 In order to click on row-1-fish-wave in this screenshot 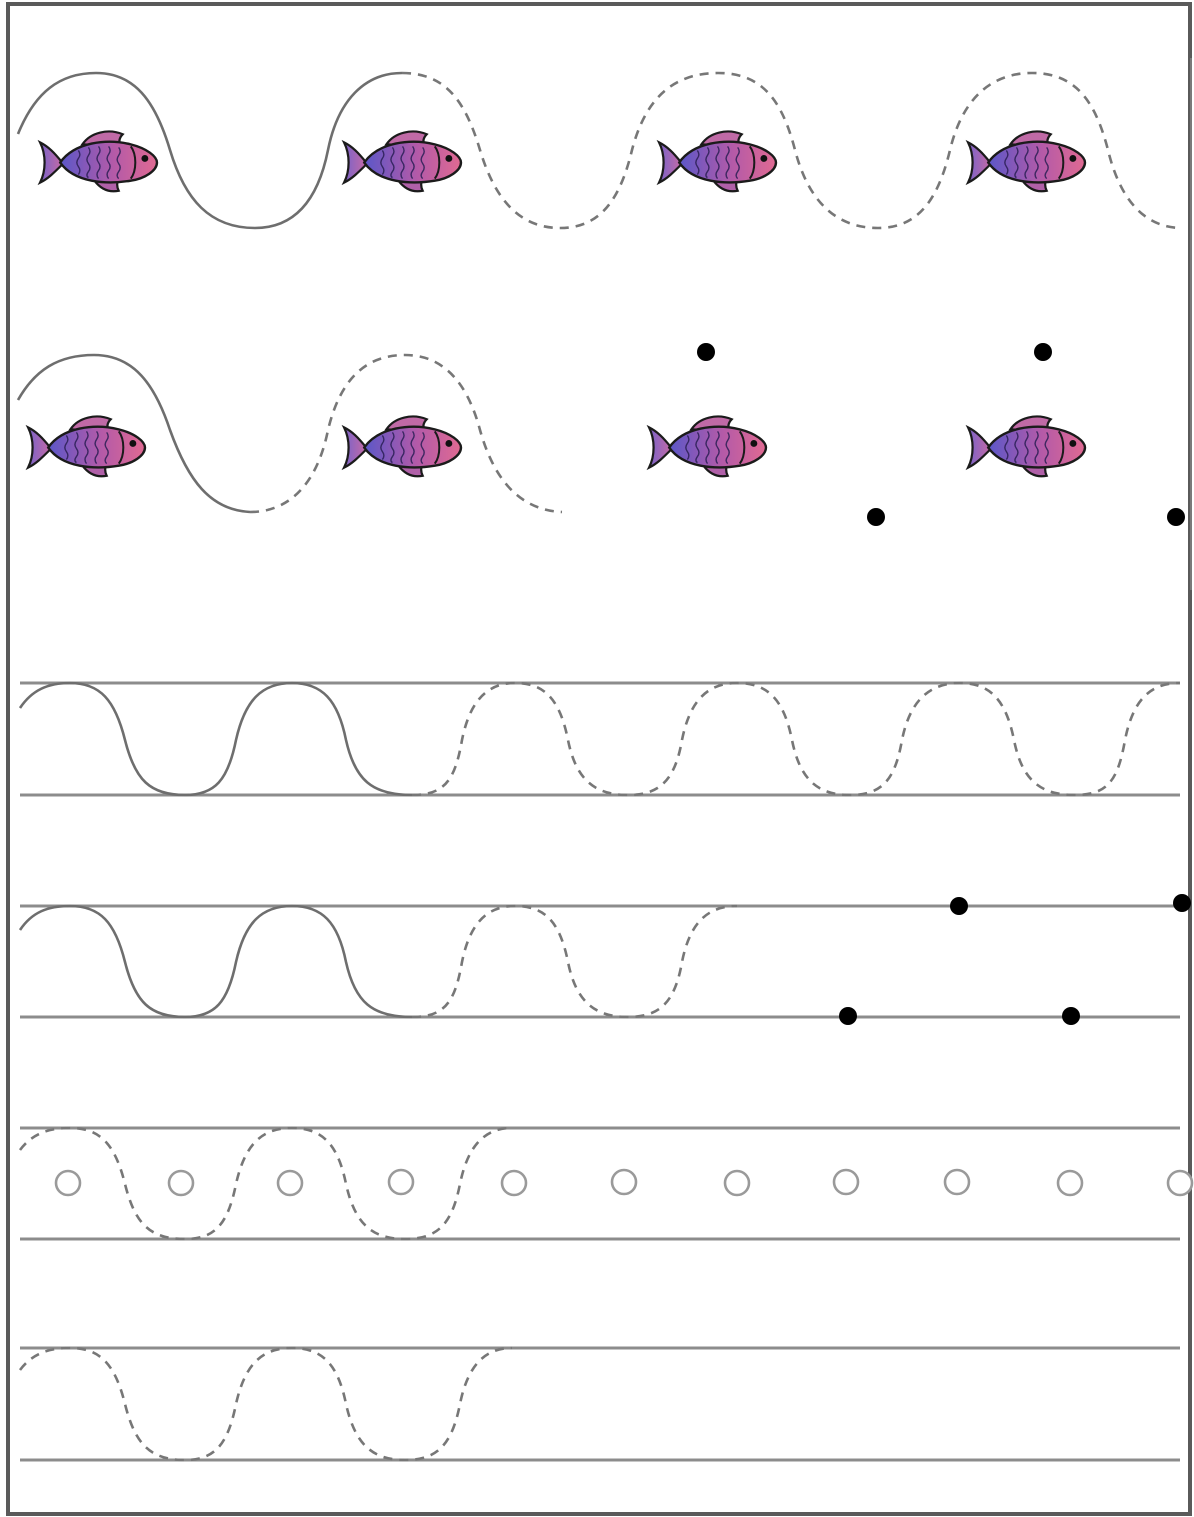, I will do `click(599, 150)`.